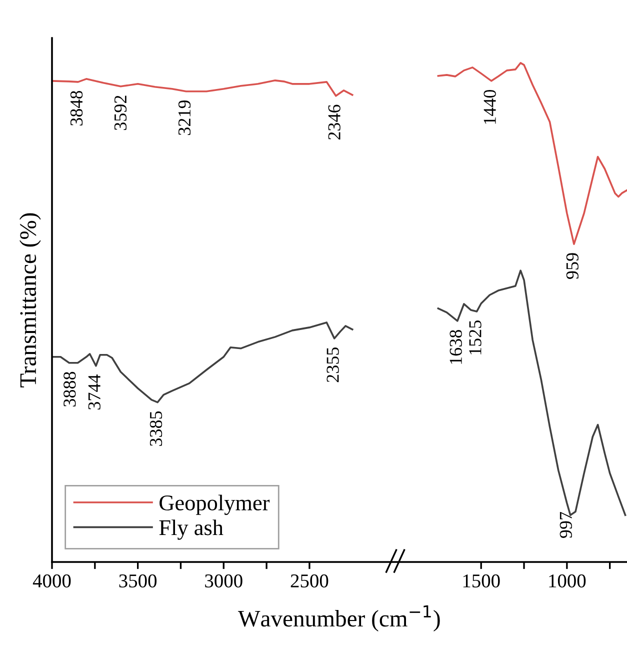  I want to click on annotation: 3888, so click(70, 389).